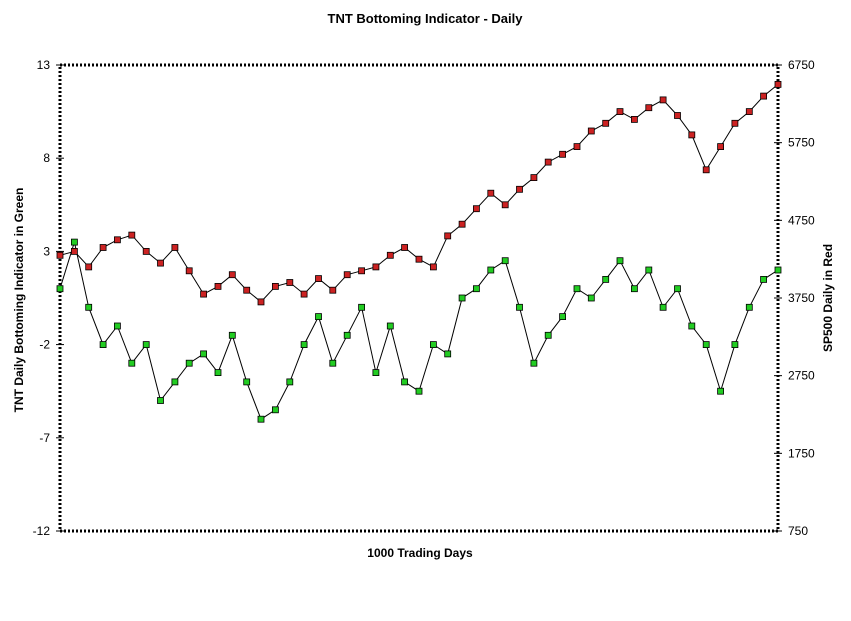  What do you see at coordinates (46, 158) in the screenshot?
I see `left-tick-label: 8` at bounding box center [46, 158].